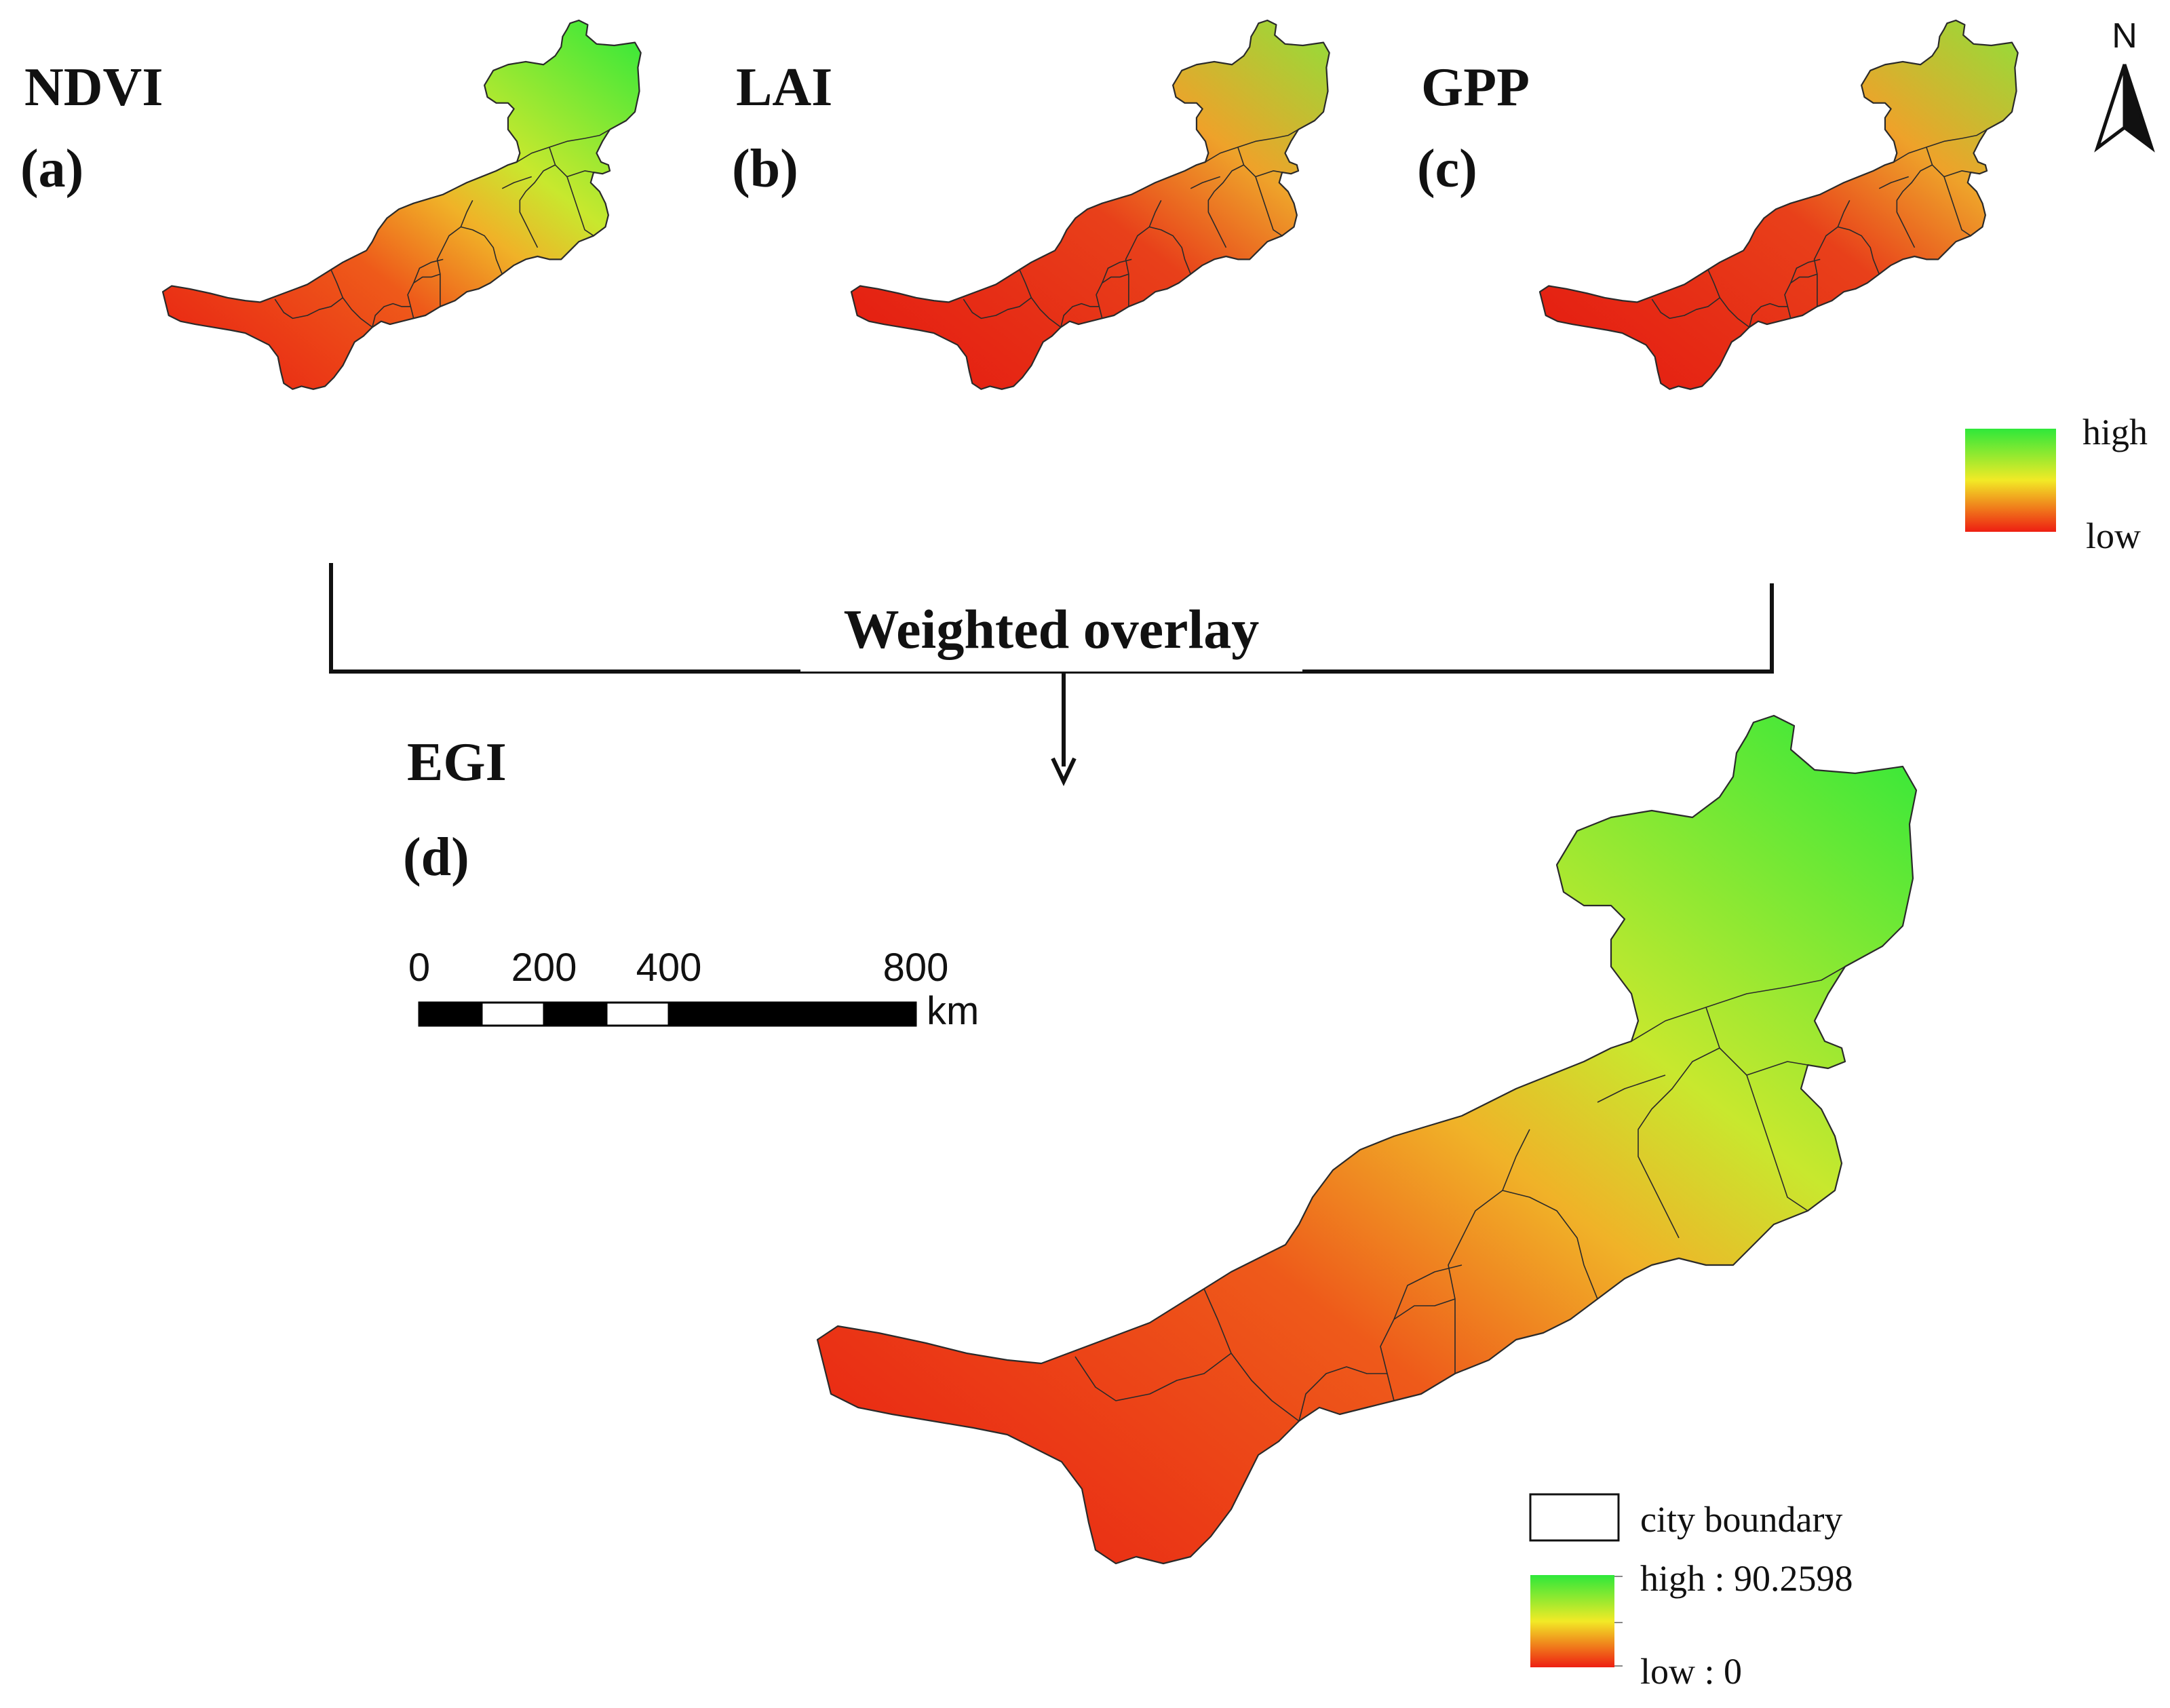 The image size is (2170, 1708). I want to click on city-boundary-label: city boundary, so click(1741, 1519).